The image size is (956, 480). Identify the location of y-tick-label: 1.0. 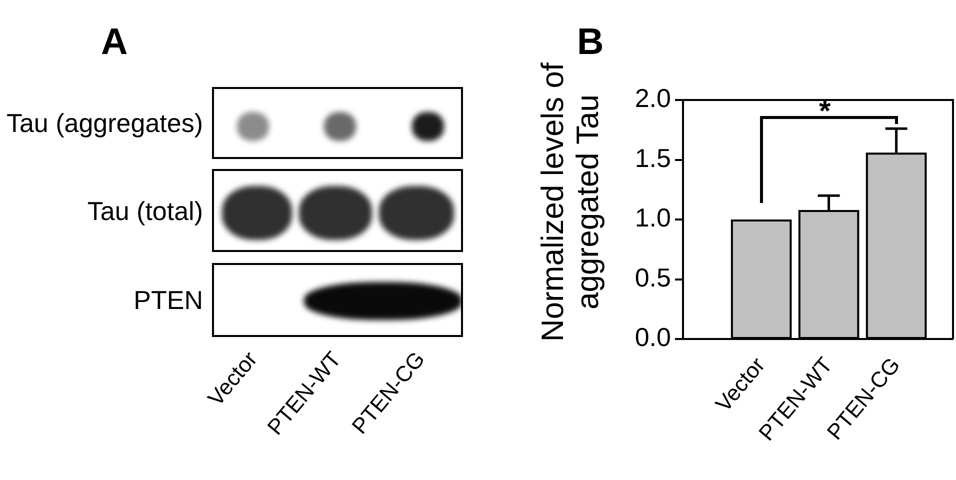
(652, 217).